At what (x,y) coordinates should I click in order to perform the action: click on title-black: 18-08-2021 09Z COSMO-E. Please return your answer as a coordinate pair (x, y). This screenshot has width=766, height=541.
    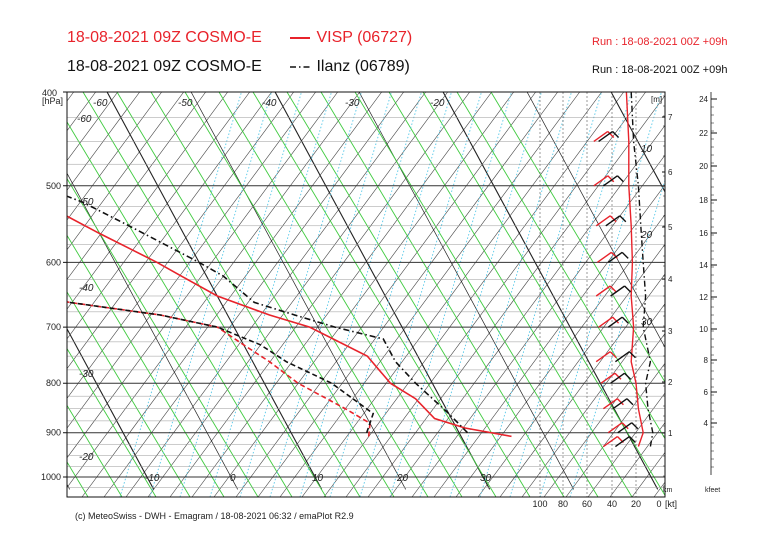
    Looking at the image, I should click on (164, 66).